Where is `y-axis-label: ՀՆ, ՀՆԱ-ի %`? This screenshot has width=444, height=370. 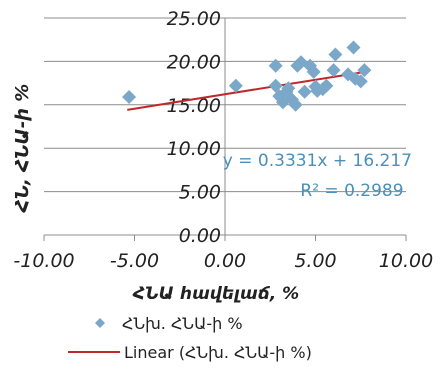
y-axis-label: ՀՆ, ՀՆԱ-ի % is located at coordinates (22, 149).